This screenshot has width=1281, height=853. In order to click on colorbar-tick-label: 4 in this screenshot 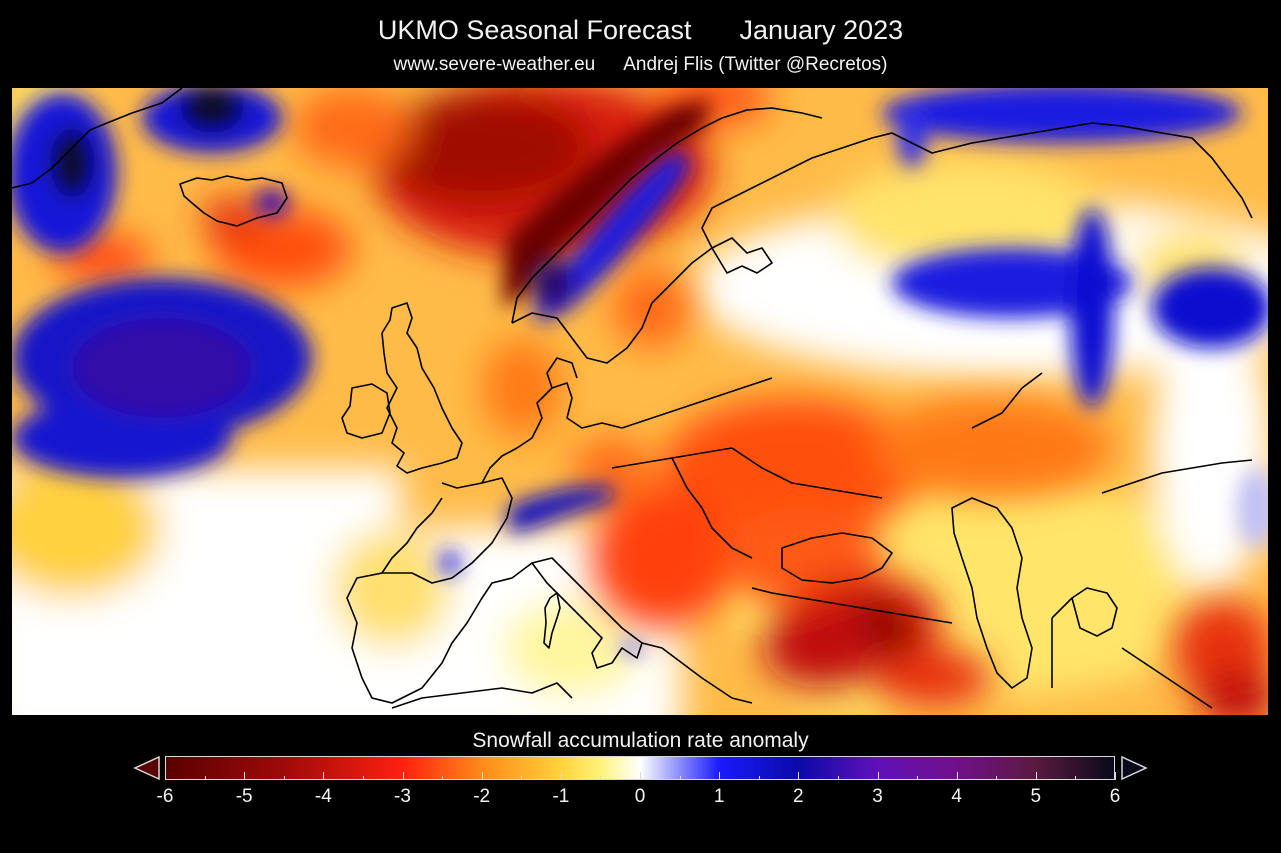, I will do `click(956, 796)`.